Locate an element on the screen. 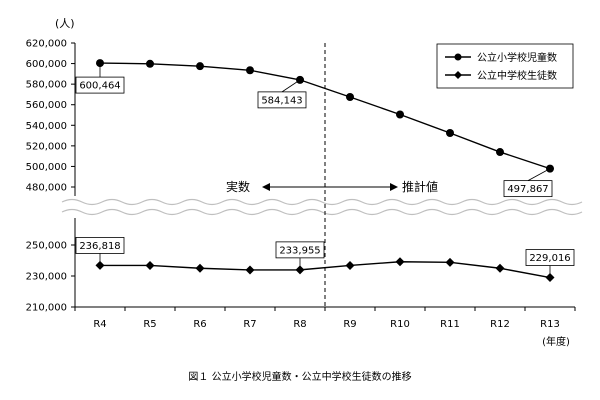 The height and width of the screenshot is (400, 600). legend-label: 公立小学校児童数 is located at coordinates (517, 57).